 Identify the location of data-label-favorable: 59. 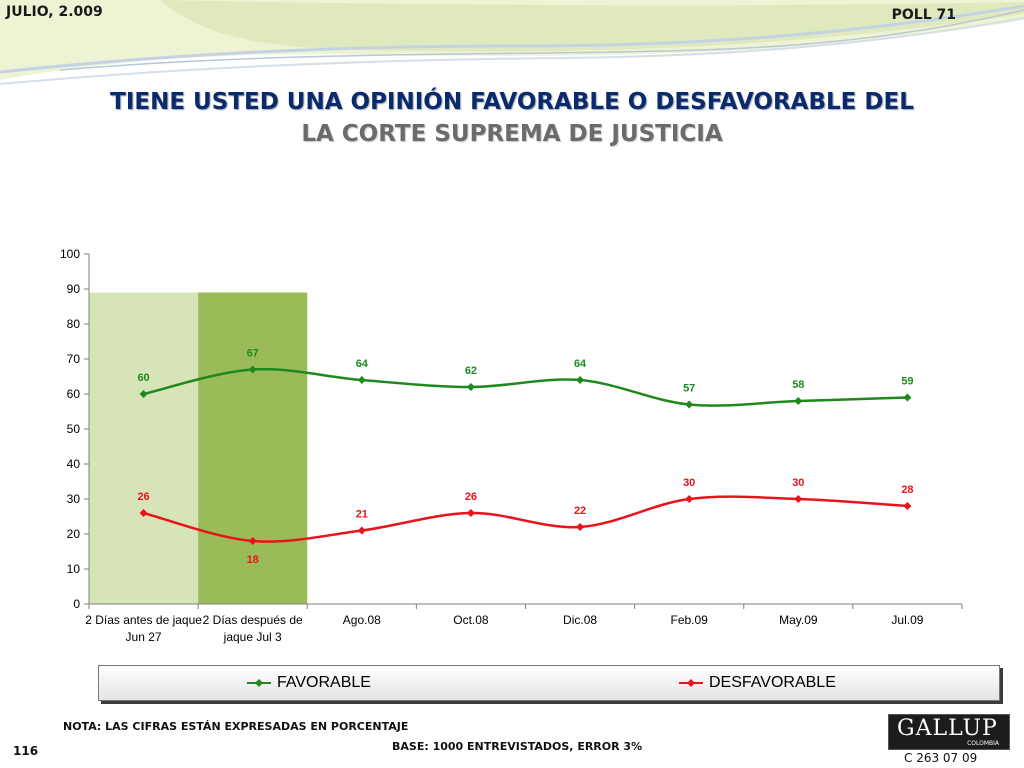
(907, 382).